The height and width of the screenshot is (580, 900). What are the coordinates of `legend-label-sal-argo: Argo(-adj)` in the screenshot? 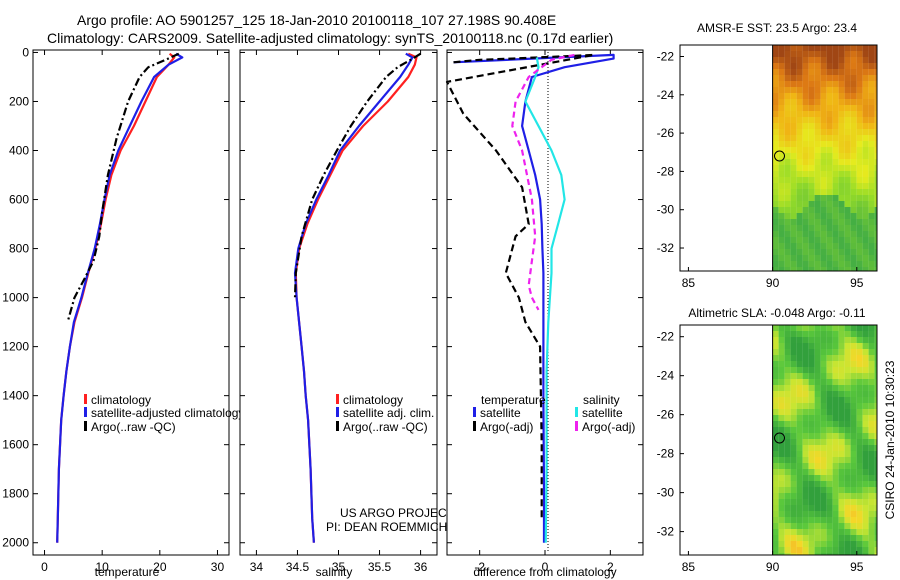 It's located at (608, 427).